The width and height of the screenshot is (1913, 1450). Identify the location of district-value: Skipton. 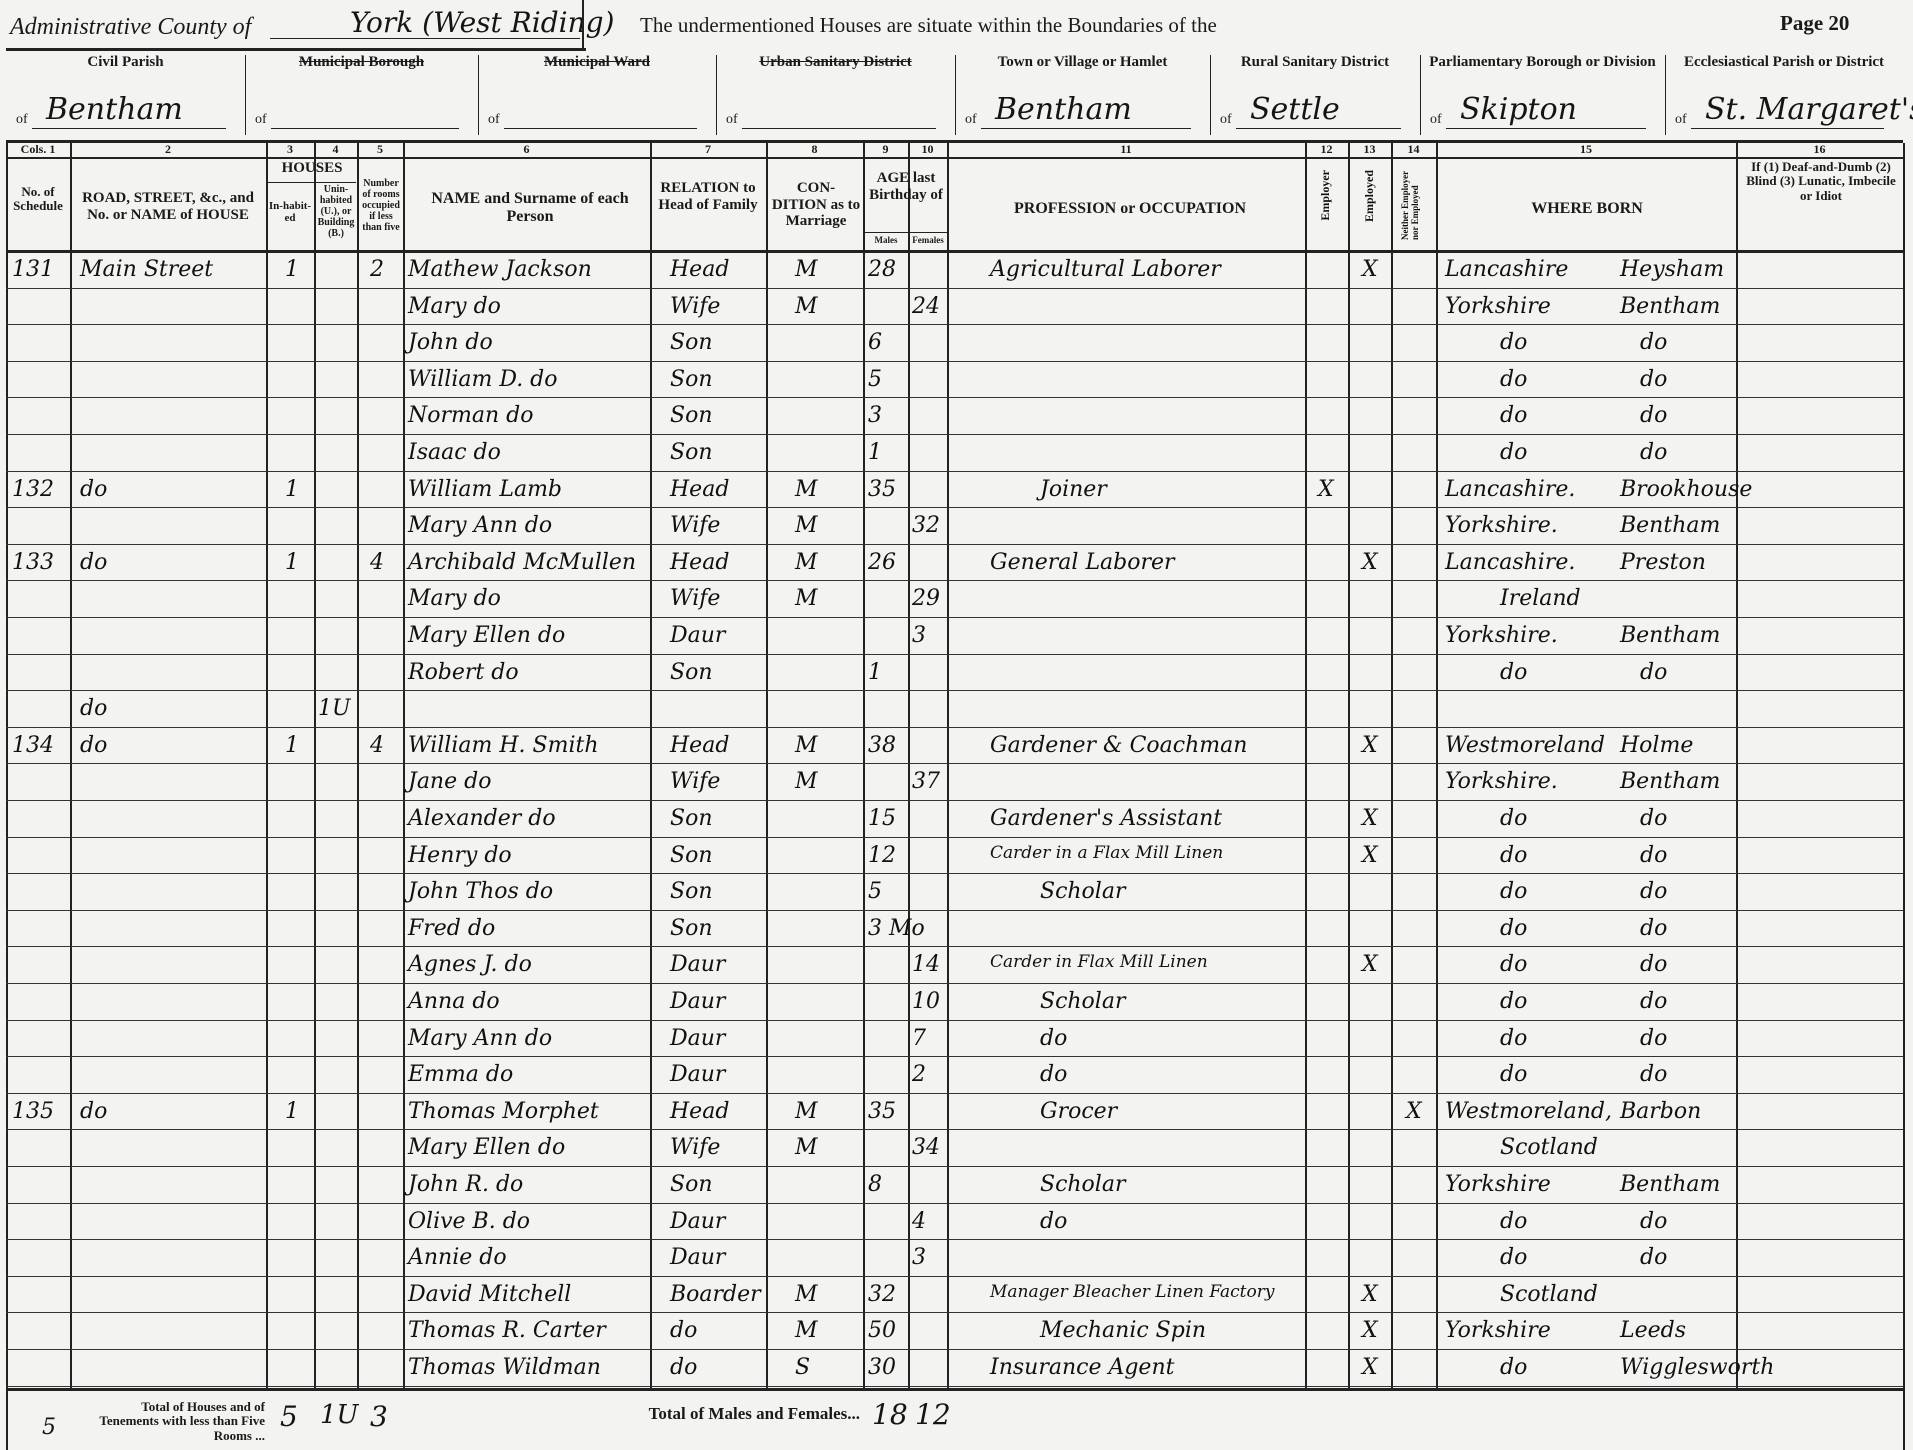
(1518, 109).